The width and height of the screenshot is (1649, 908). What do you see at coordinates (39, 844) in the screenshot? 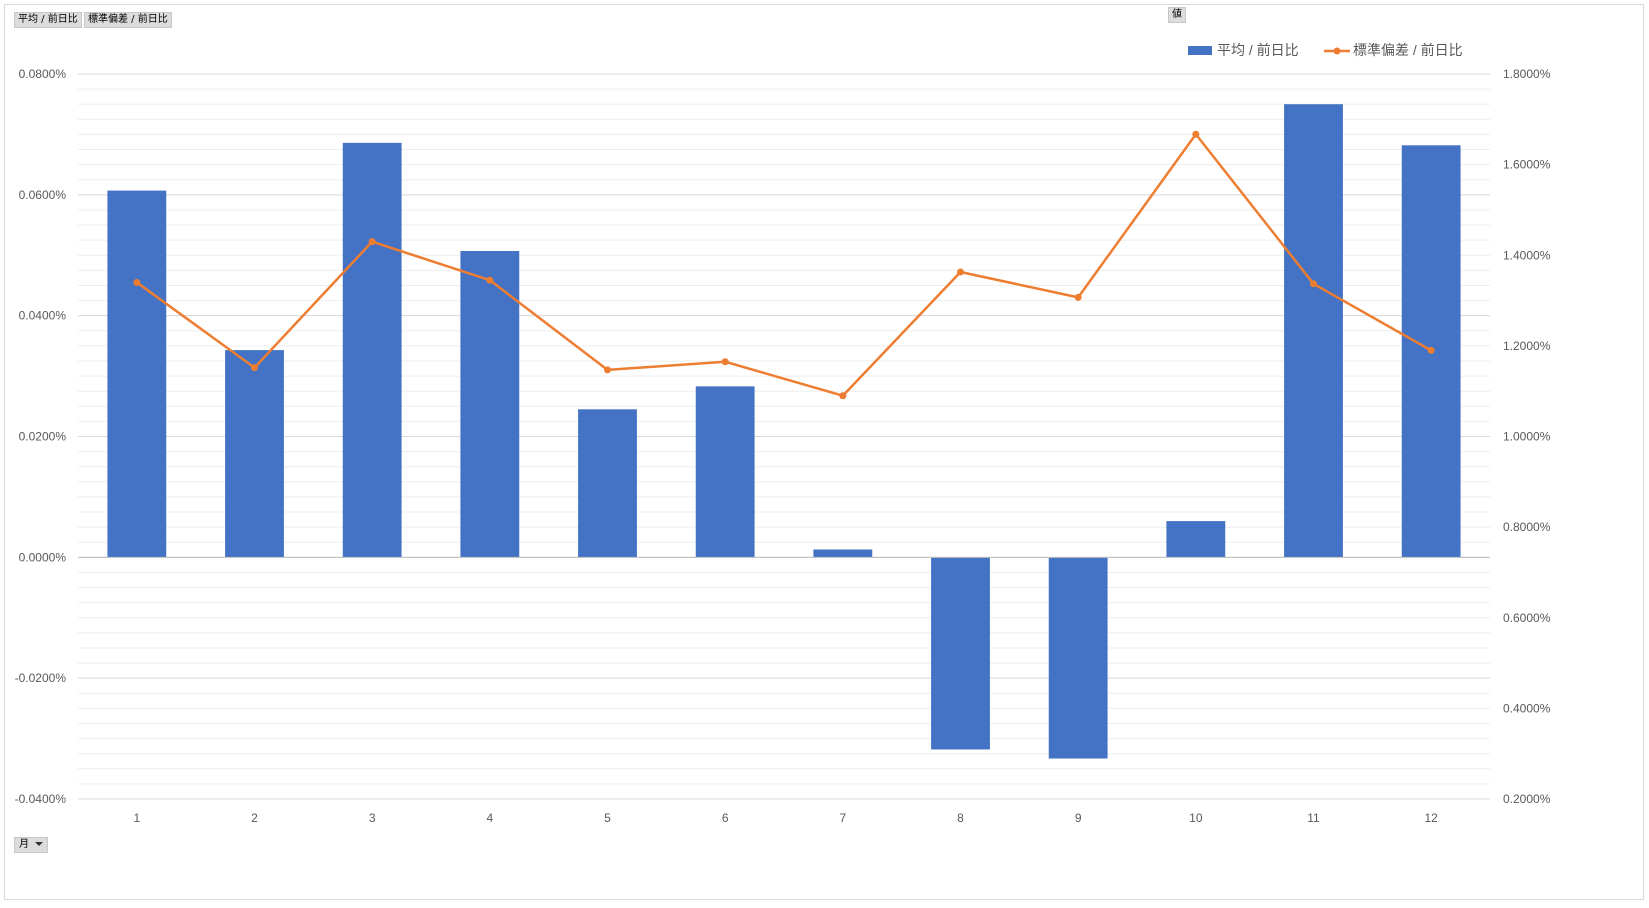
I see `chevron-down-icon` at bounding box center [39, 844].